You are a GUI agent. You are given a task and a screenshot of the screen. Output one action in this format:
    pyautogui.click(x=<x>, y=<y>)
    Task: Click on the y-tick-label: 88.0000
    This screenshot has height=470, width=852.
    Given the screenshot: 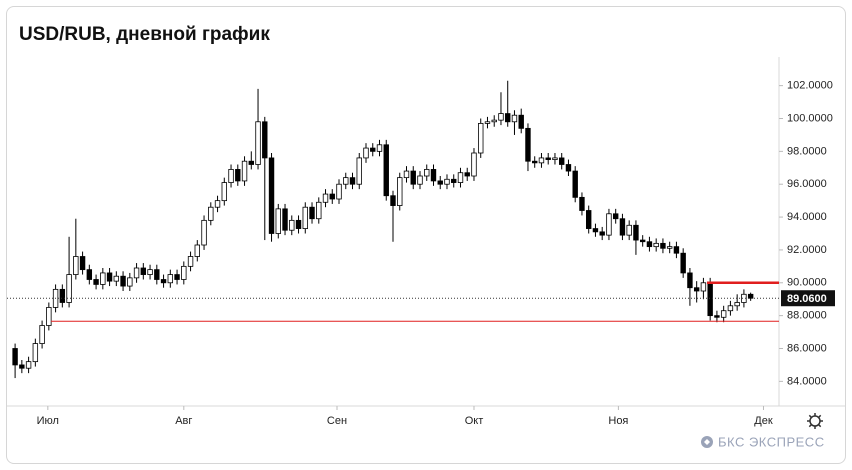 What is the action you would take?
    pyautogui.click(x=807, y=316)
    